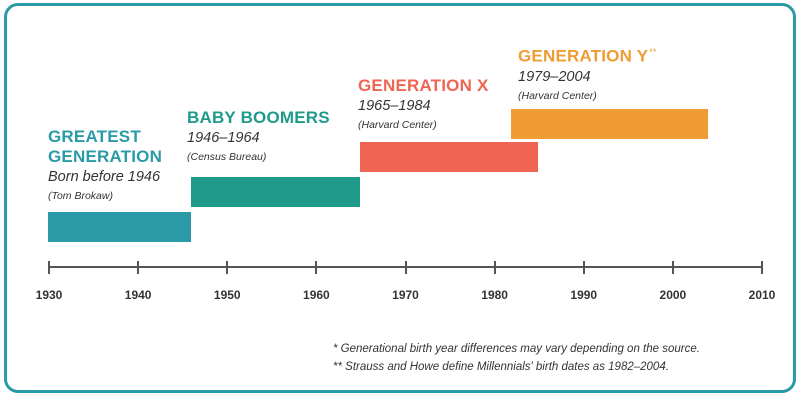 Image resolution: width=804 pixels, height=400 pixels. What do you see at coordinates (397, 125) in the screenshot?
I see `generation-x-source: (Harvard Center)` at bounding box center [397, 125].